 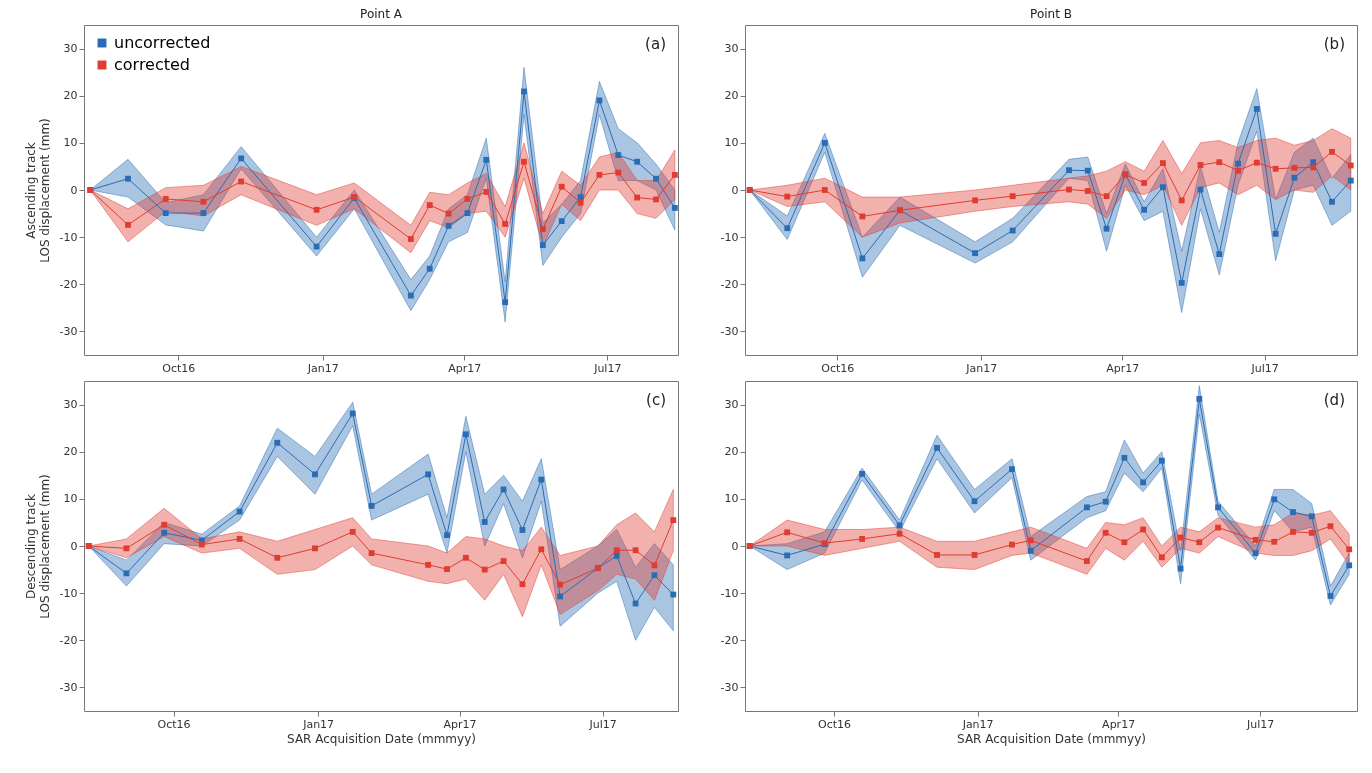 What do you see at coordinates (37, 546) in the screenshot?
I see `y-axis-title: Descending track LOS displacement (mm)` at bounding box center [37, 546].